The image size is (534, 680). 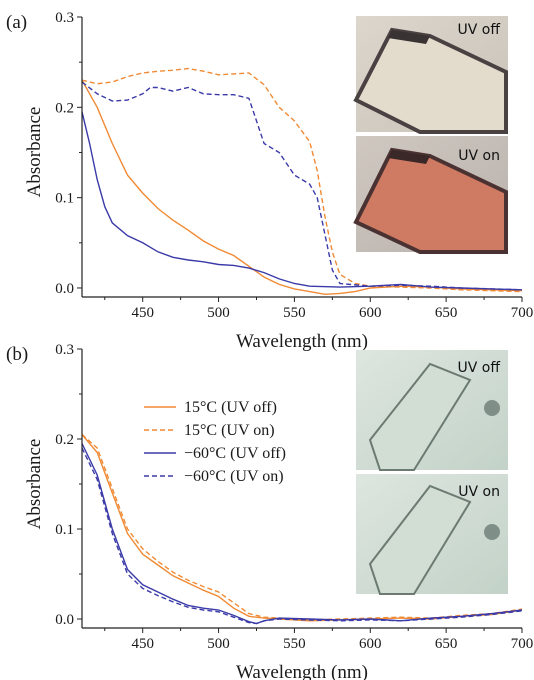 I want to click on panel-b-inset-off: UV off, so click(x=432, y=410).